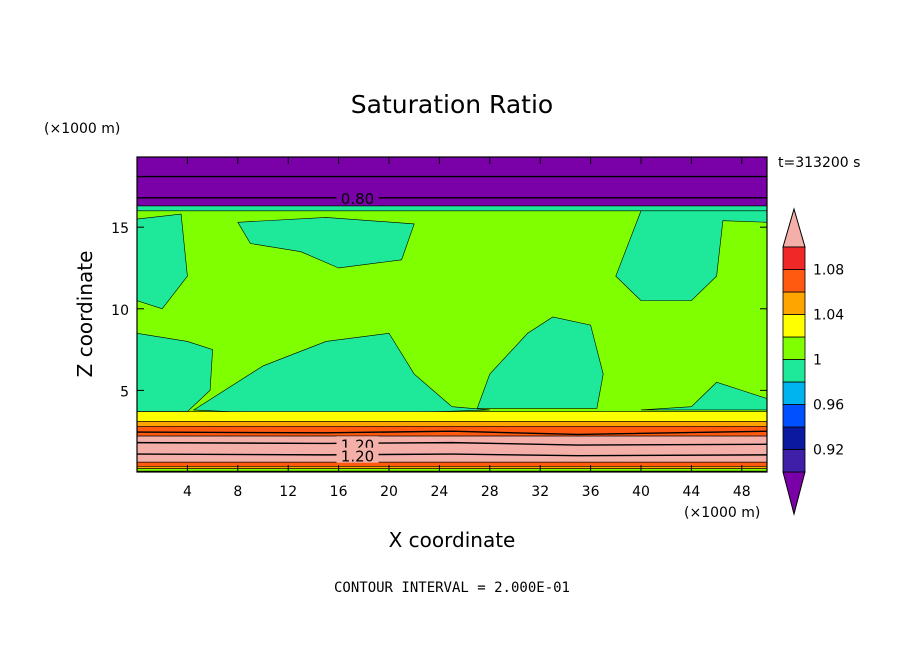 Image resolution: width=904 pixels, height=654 pixels. Describe the element at coordinates (828, 406) in the screenshot. I see `colorbar-tick-label: 0.96` at that location.